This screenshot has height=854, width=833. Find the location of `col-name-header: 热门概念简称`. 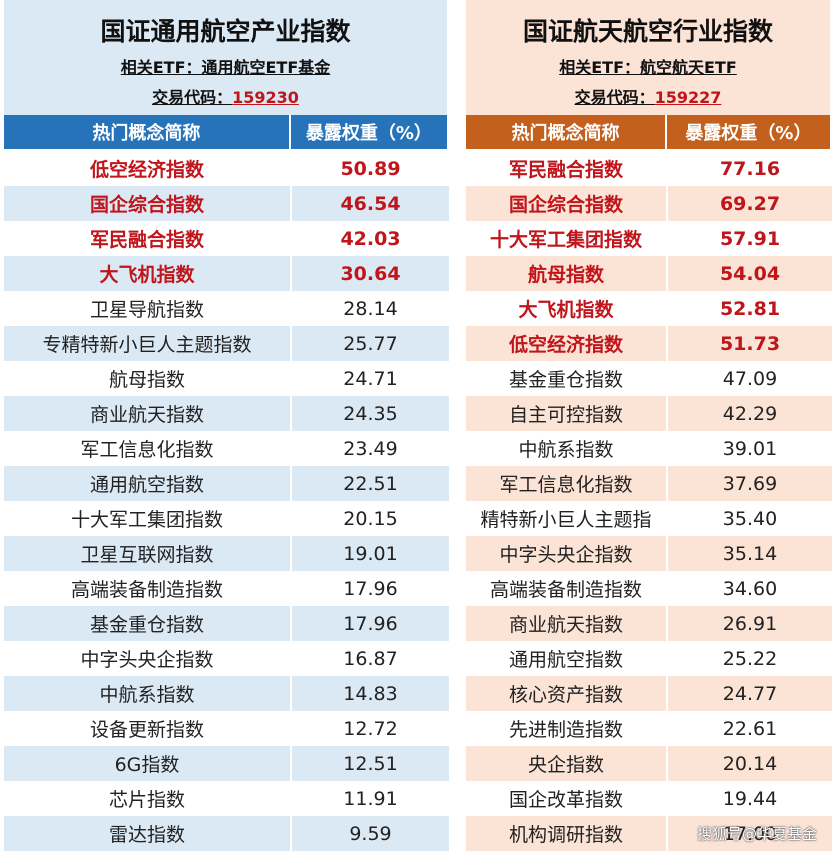

col-name-header: 热门概念简称 is located at coordinates (566, 132).